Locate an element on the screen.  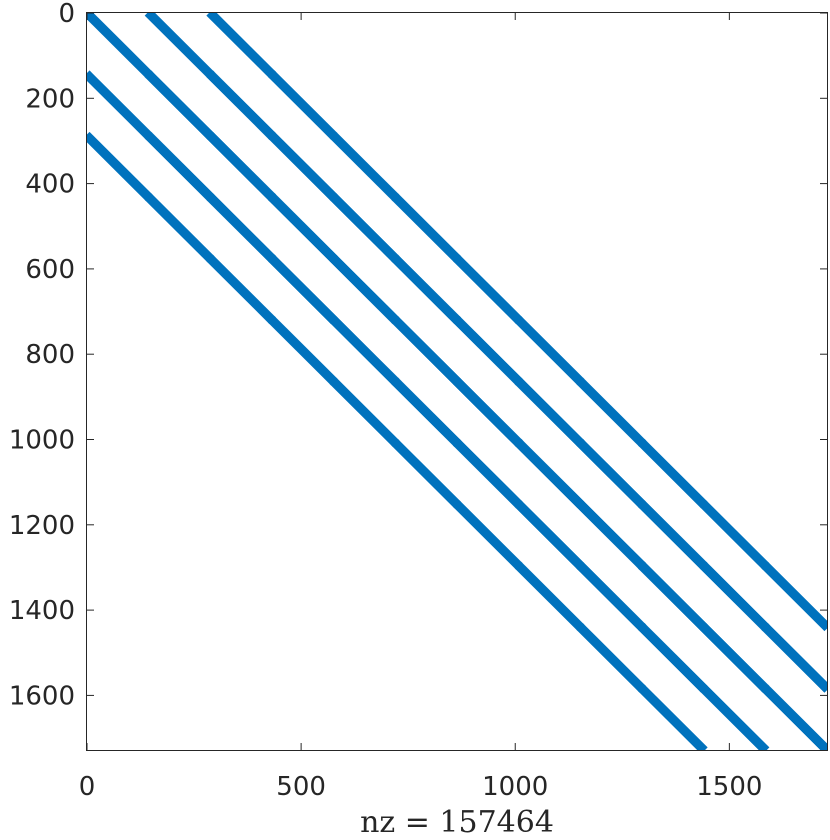
x-tick-label: 1000 is located at coordinates (515, 787).